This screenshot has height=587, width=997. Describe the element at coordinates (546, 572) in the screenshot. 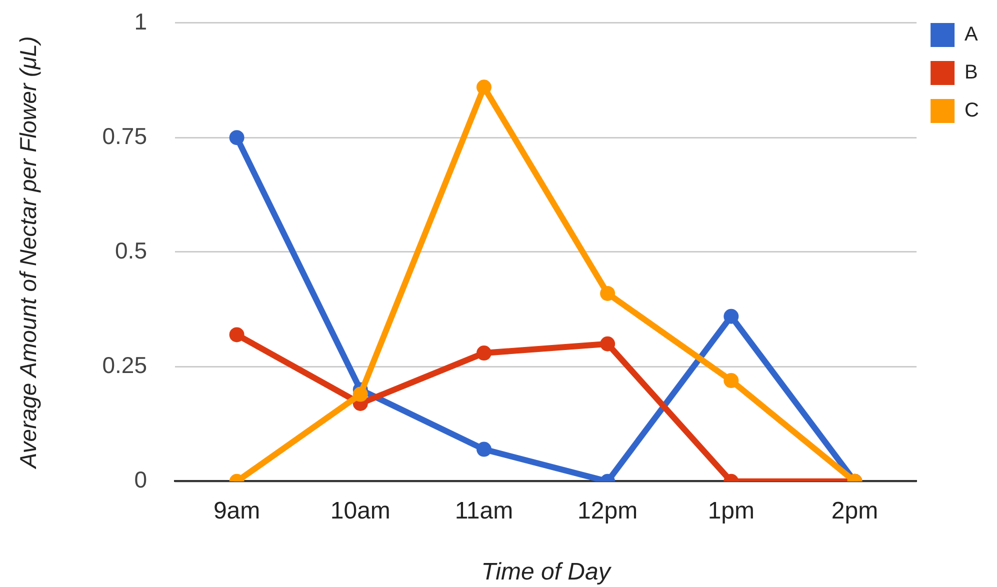

I see `x-axis-title: Time of Day` at that location.